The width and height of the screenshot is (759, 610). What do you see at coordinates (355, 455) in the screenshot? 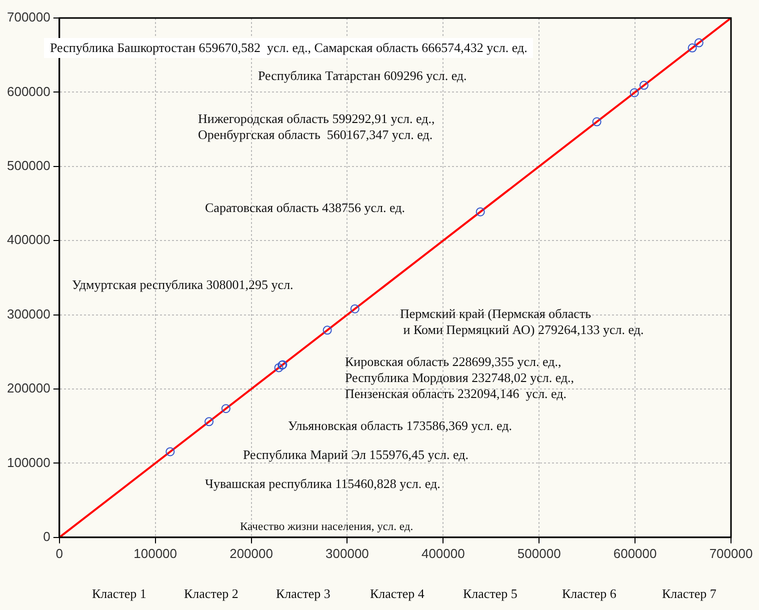
I see `annotation: Республика Марий Эл 155976,45 усл. ед.` at bounding box center [355, 455].